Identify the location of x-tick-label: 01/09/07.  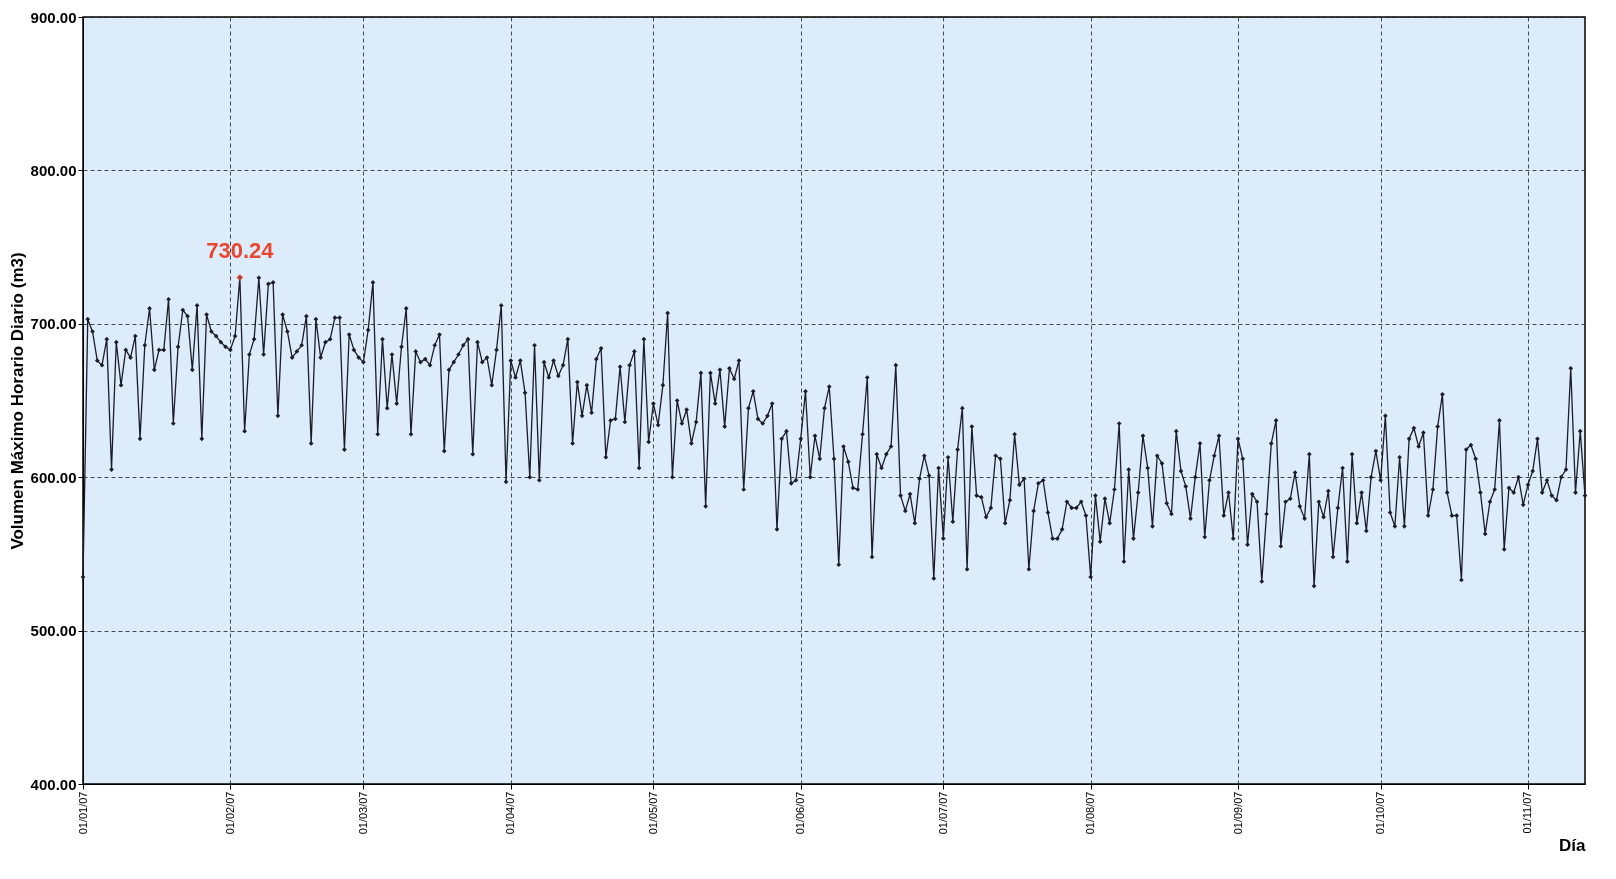
(1237, 813).